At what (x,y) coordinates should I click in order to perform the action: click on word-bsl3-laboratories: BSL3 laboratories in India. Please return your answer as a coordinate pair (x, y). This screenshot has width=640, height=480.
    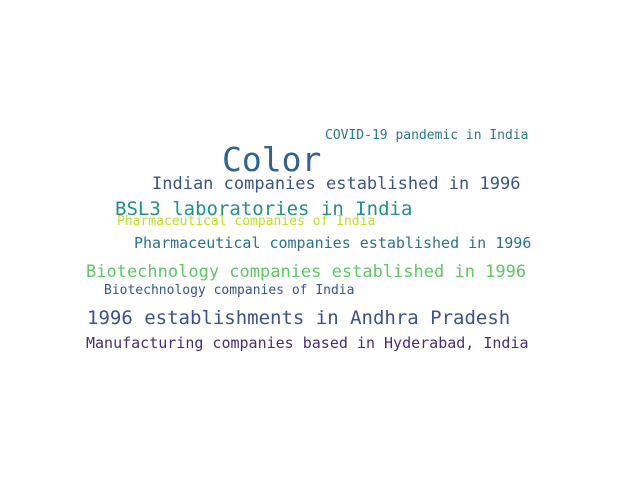
    Looking at the image, I should click on (264, 209).